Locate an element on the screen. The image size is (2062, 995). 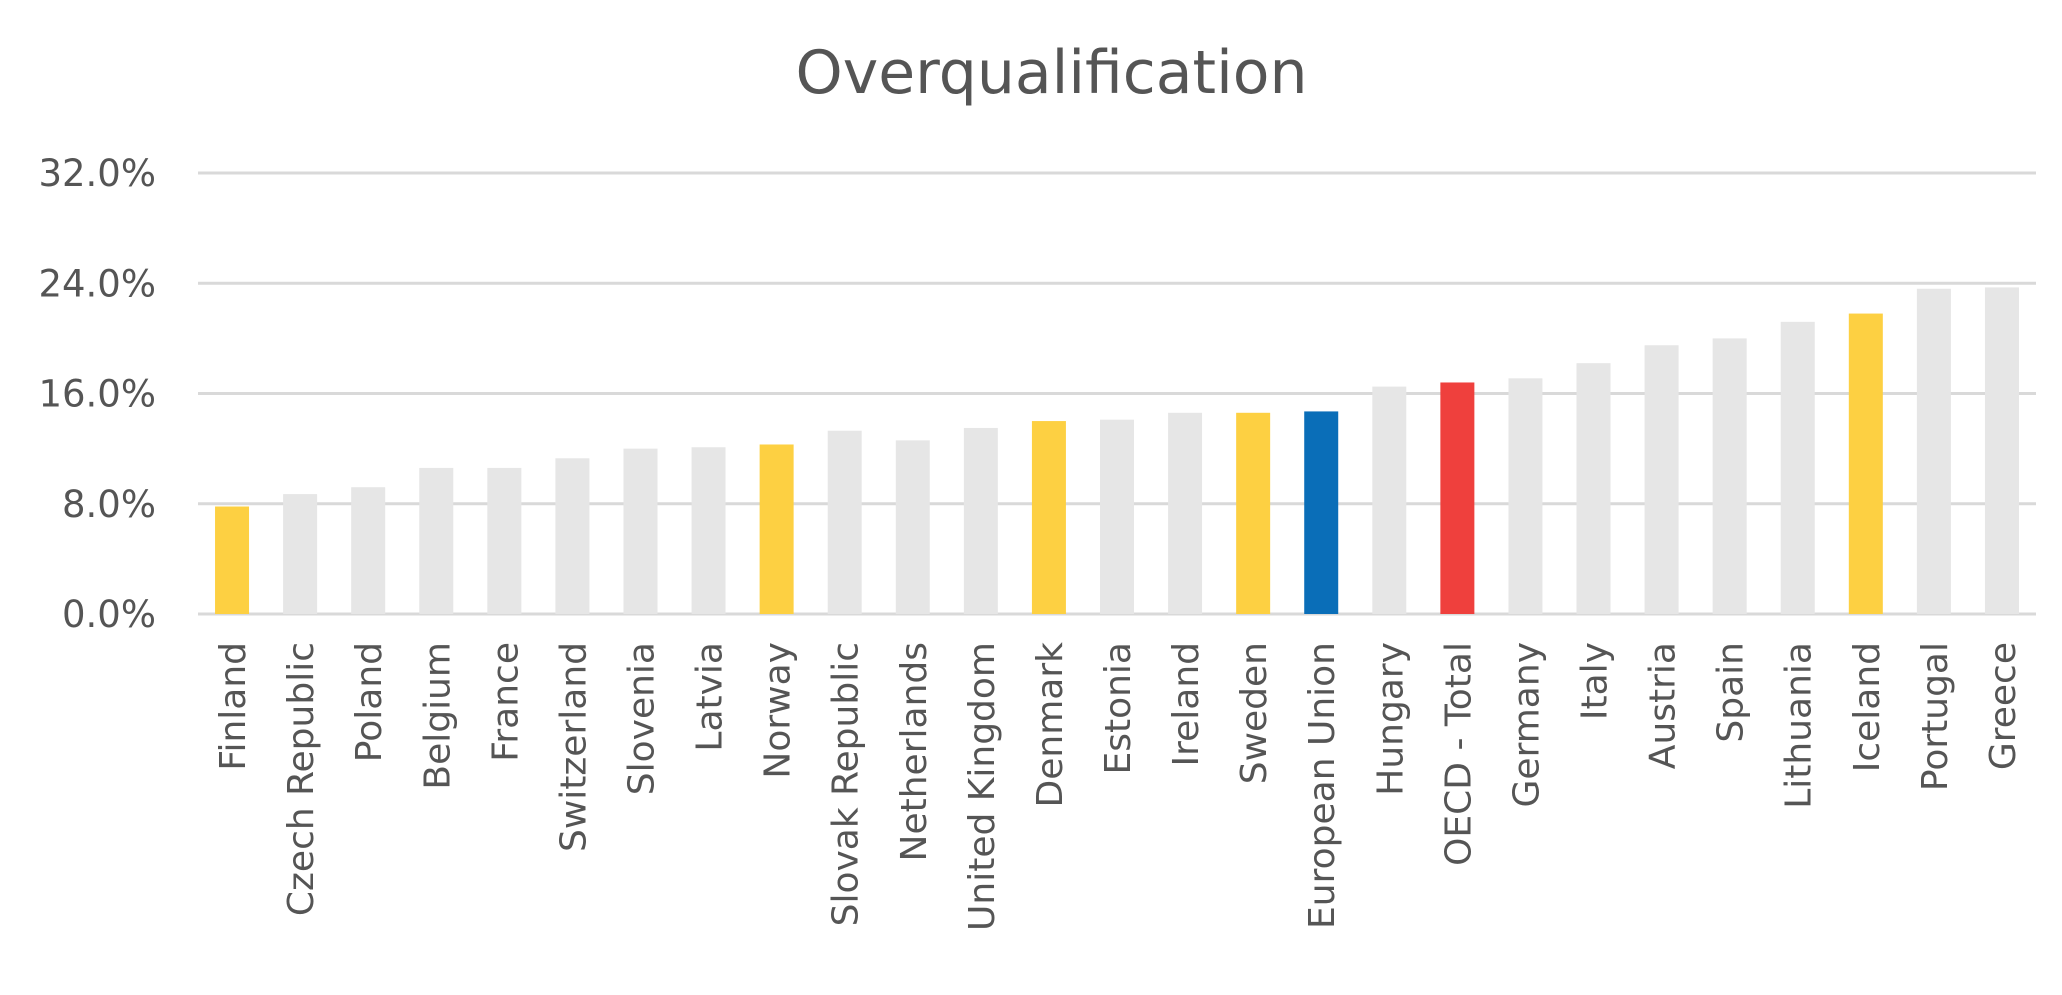
x-tick-label: European Union is located at coordinates (1322, 785).